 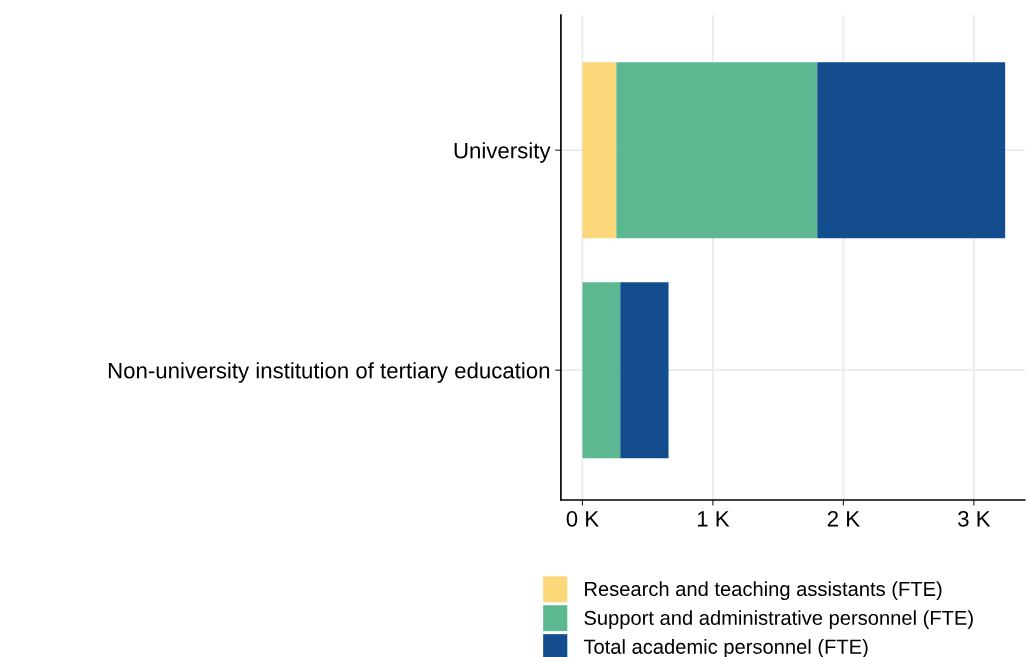 What do you see at coordinates (778, 619) in the screenshot?
I see `legend-label: Support and administrative personnel (FTE)` at bounding box center [778, 619].